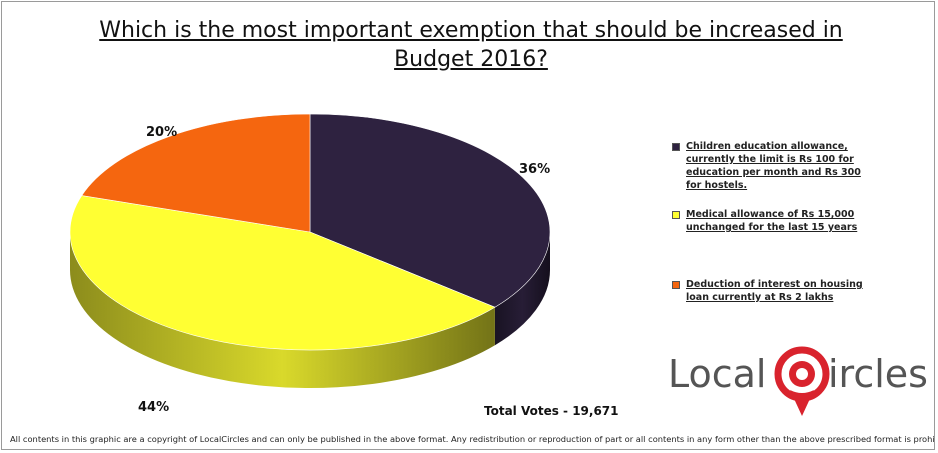  I want to click on slice-label-medical: 44%, so click(154, 407).